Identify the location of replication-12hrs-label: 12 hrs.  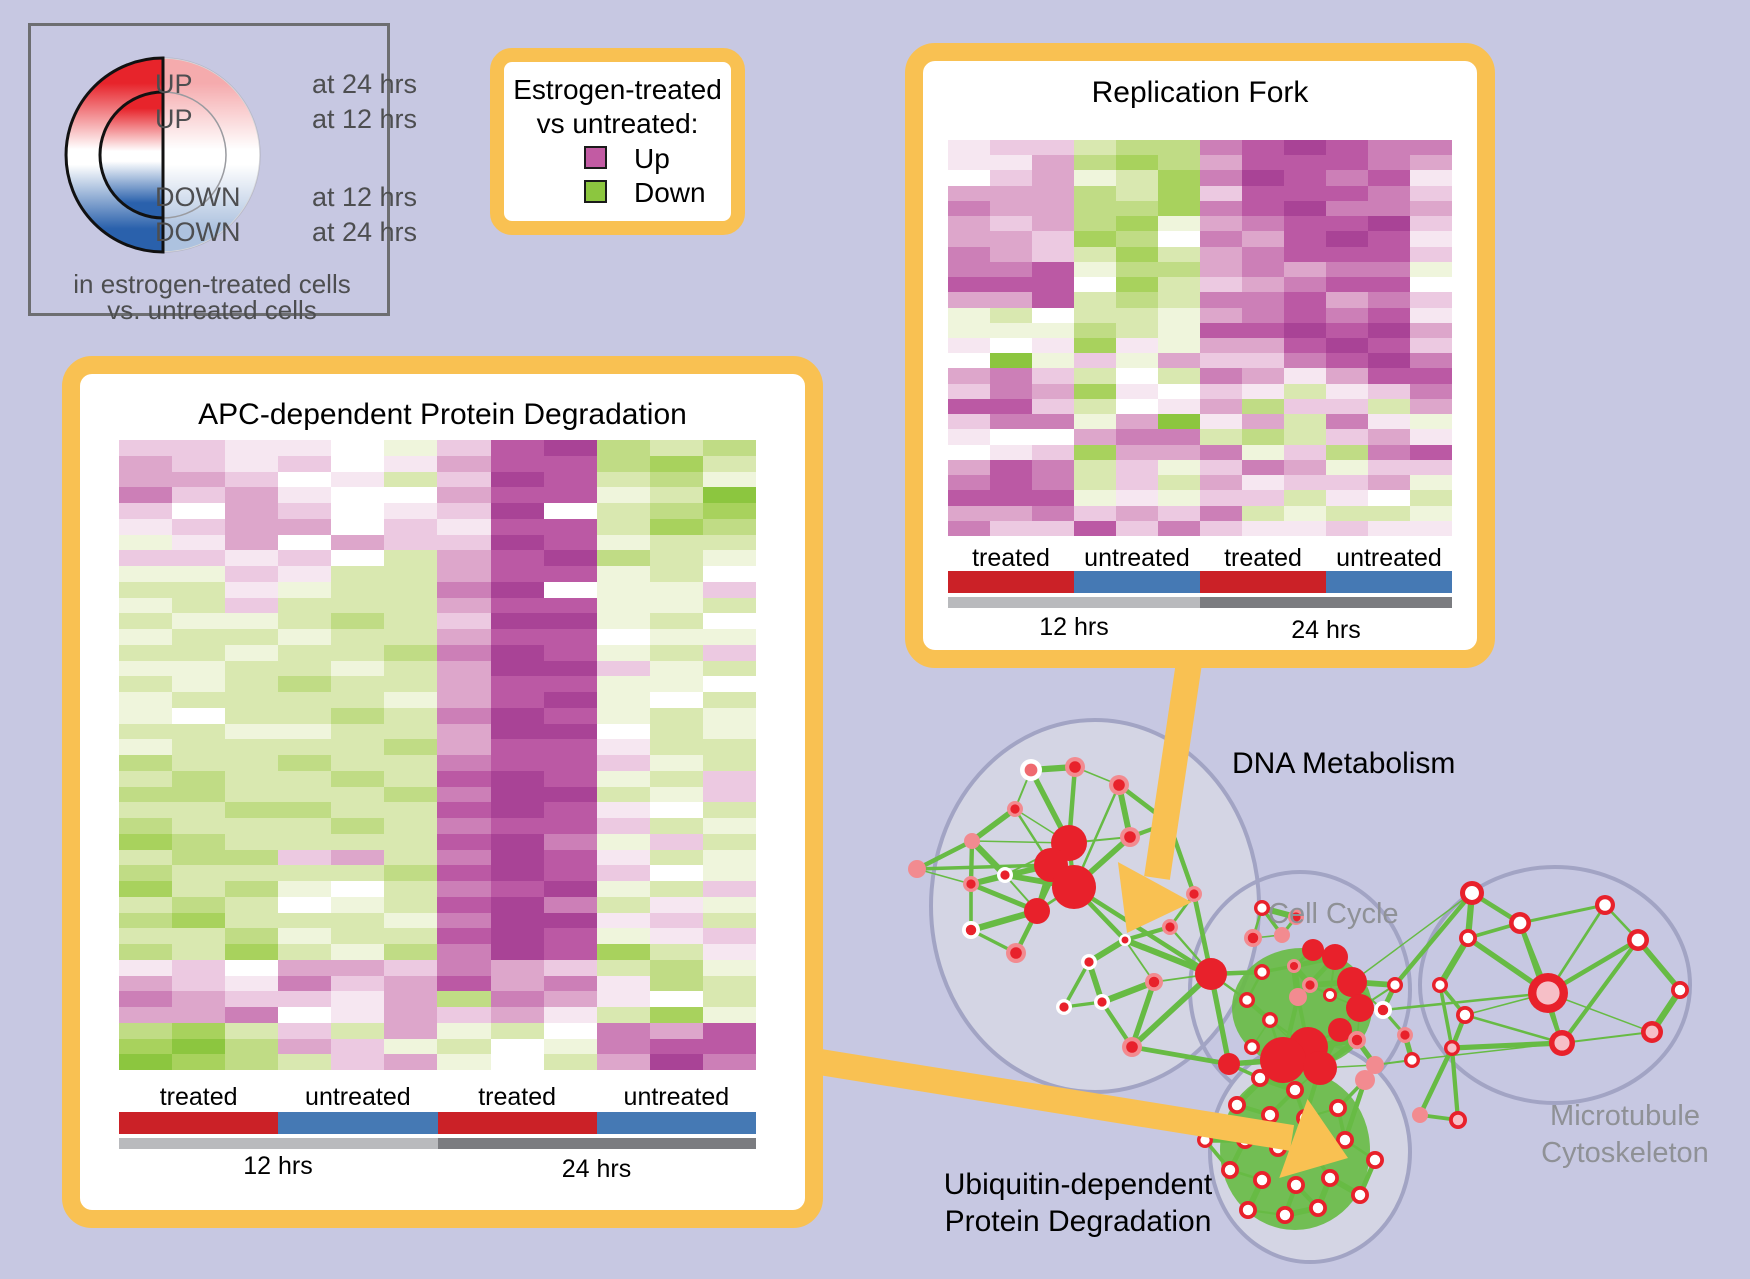
(1074, 627).